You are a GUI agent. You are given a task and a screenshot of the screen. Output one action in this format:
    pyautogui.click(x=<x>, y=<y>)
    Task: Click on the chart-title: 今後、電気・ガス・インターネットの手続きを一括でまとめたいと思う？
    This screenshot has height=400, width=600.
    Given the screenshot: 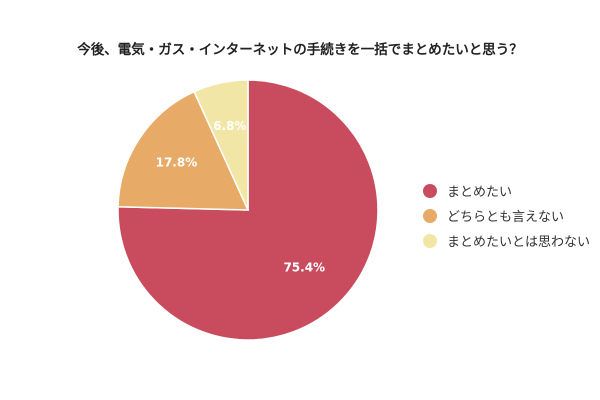 What is the action you would take?
    pyautogui.click(x=300, y=50)
    